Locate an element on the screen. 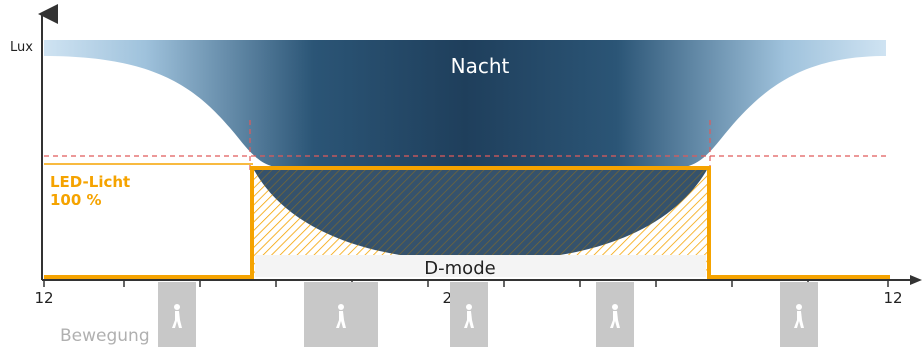 The image size is (922, 351). x-axis-arrow is located at coordinates (916, 280).